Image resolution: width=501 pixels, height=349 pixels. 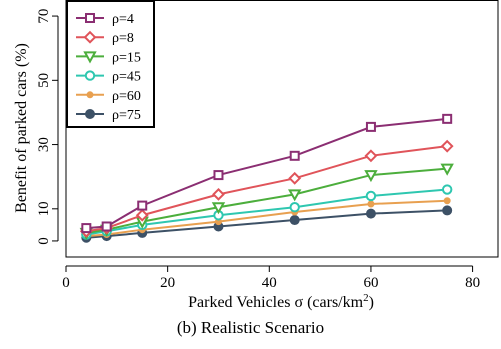 I want to click on legend-label: ρ=60, so click(x=126, y=96).